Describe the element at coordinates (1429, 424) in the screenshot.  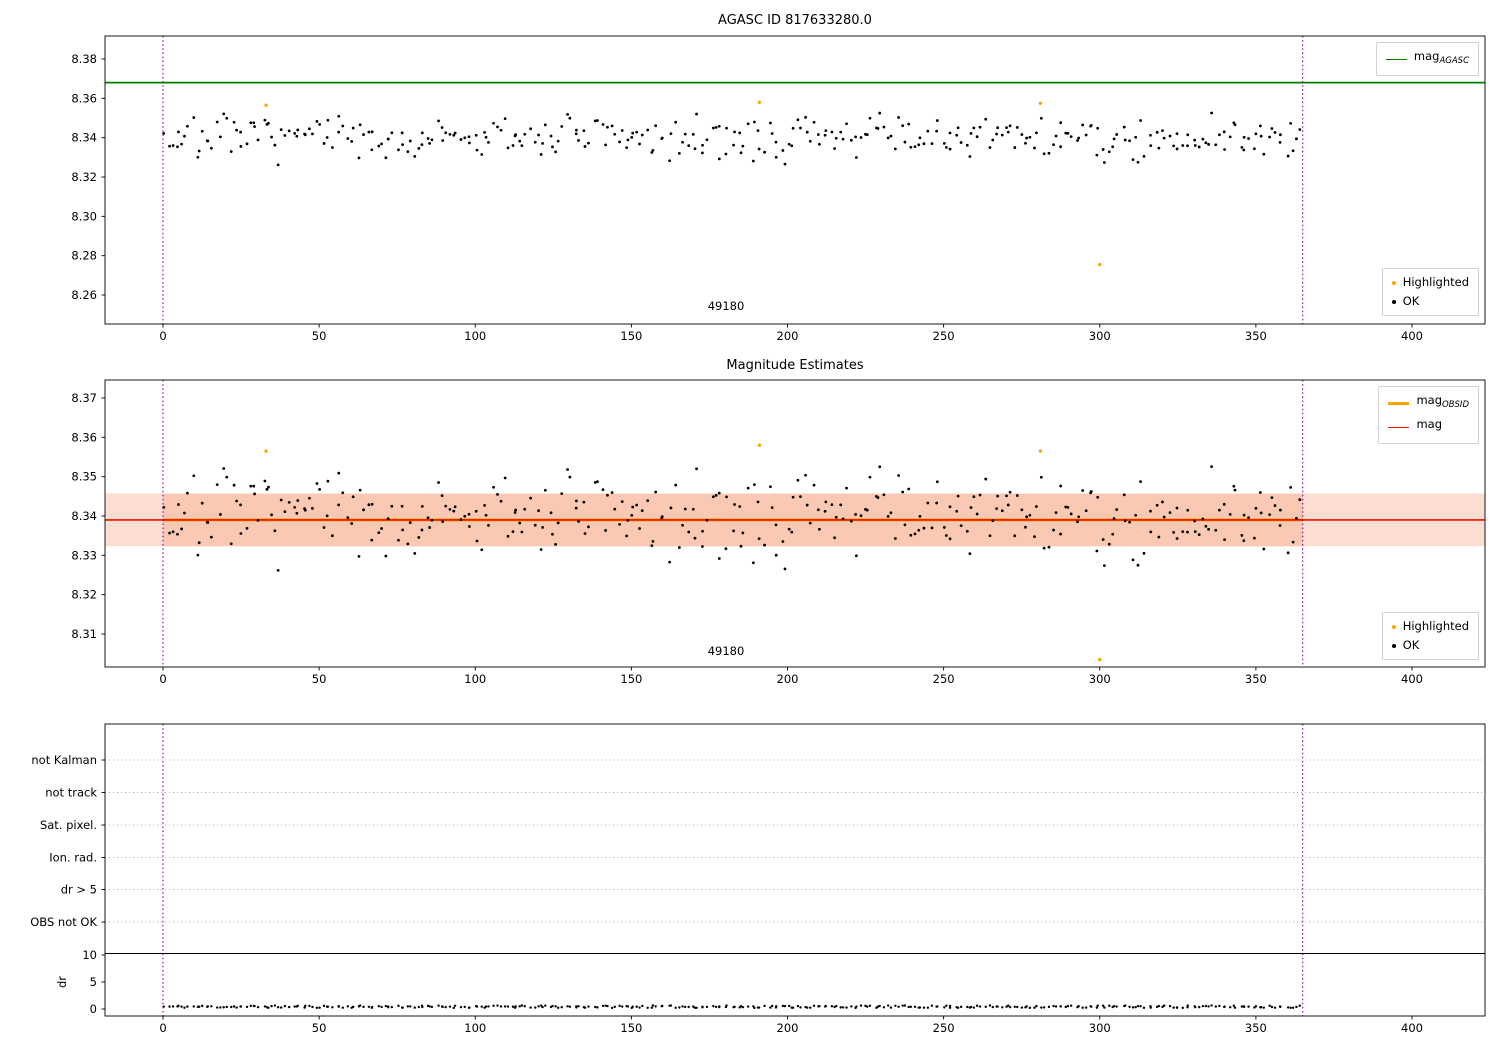
I see `mag-label: mag` at that location.